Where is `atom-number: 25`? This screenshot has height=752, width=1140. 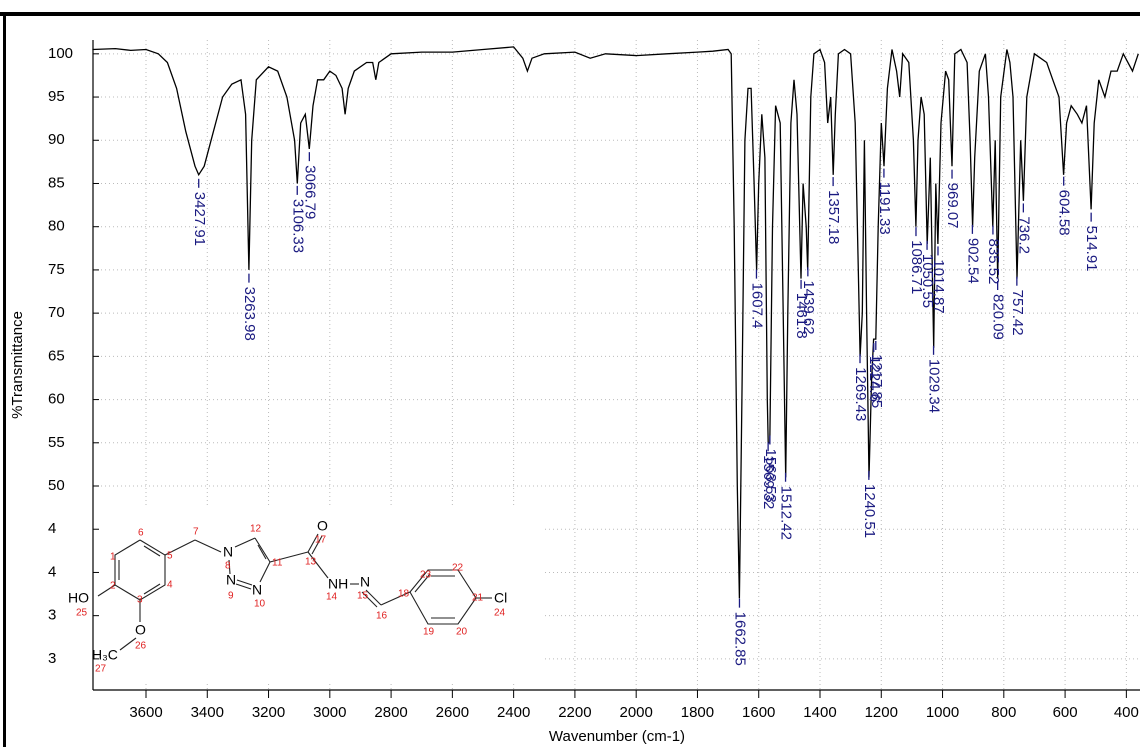
atom-number: 25 is located at coordinates (82, 613).